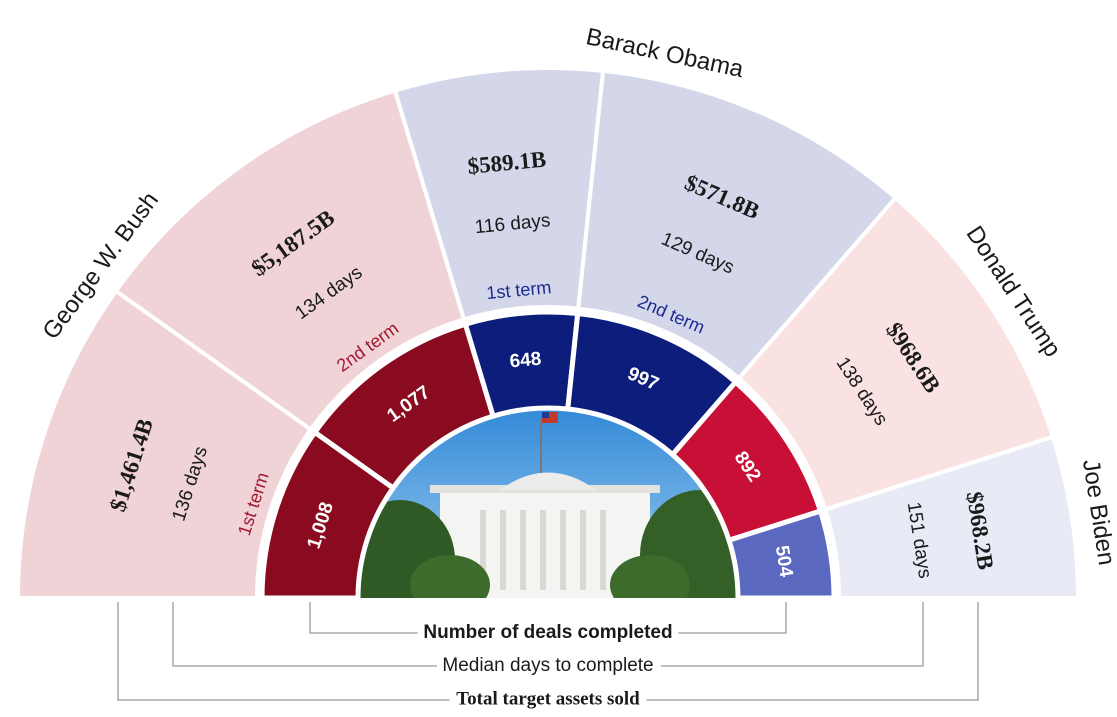 The height and width of the screenshot is (717, 1117). I want to click on legend-label: Median days to complete, so click(547, 665).